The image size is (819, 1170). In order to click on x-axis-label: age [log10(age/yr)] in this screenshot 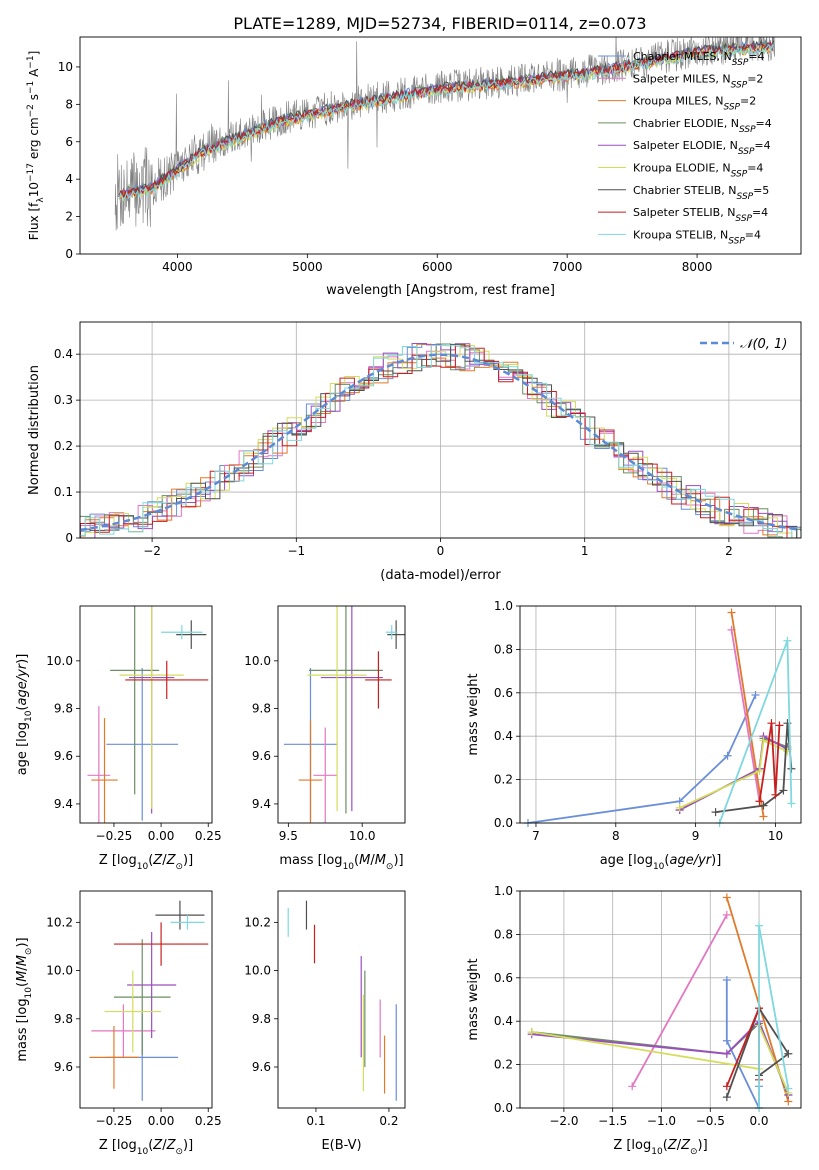, I will do `click(661, 862)`.